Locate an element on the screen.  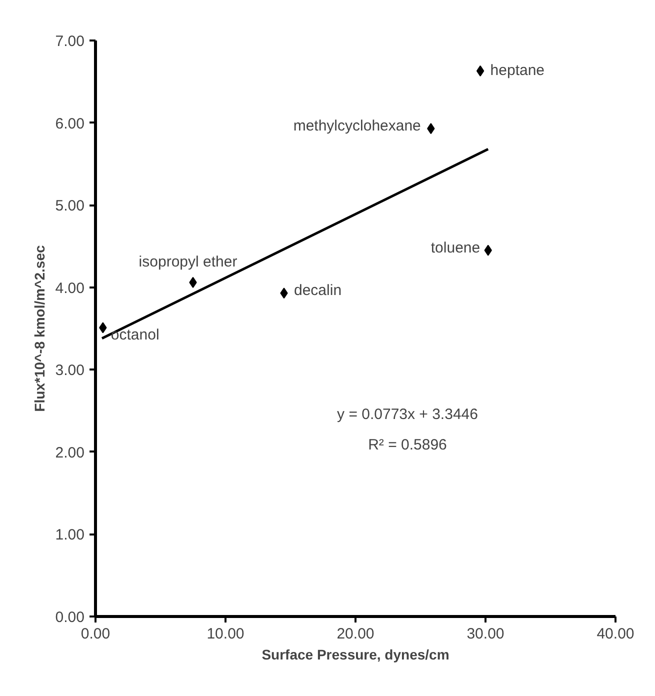
y-tick-label: 2.00 is located at coordinates (70, 453).